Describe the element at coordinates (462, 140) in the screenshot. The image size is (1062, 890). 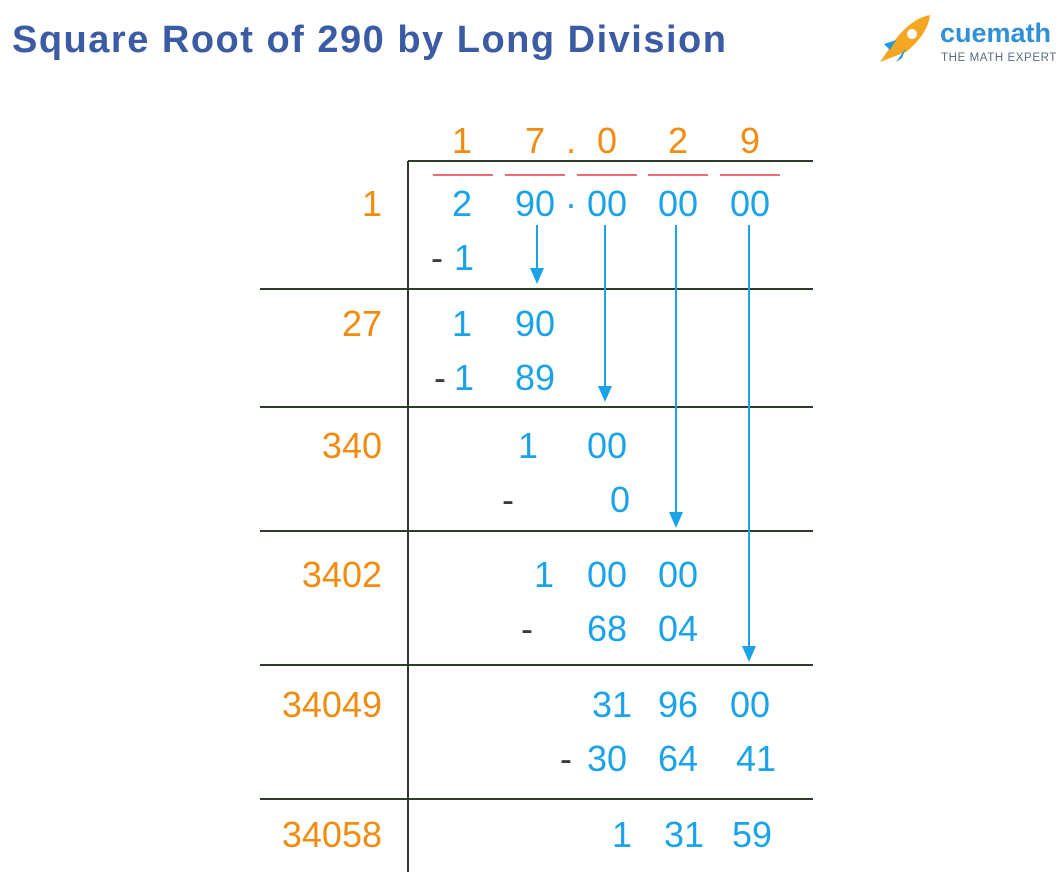
I see `quotient-digit: 1` at that location.